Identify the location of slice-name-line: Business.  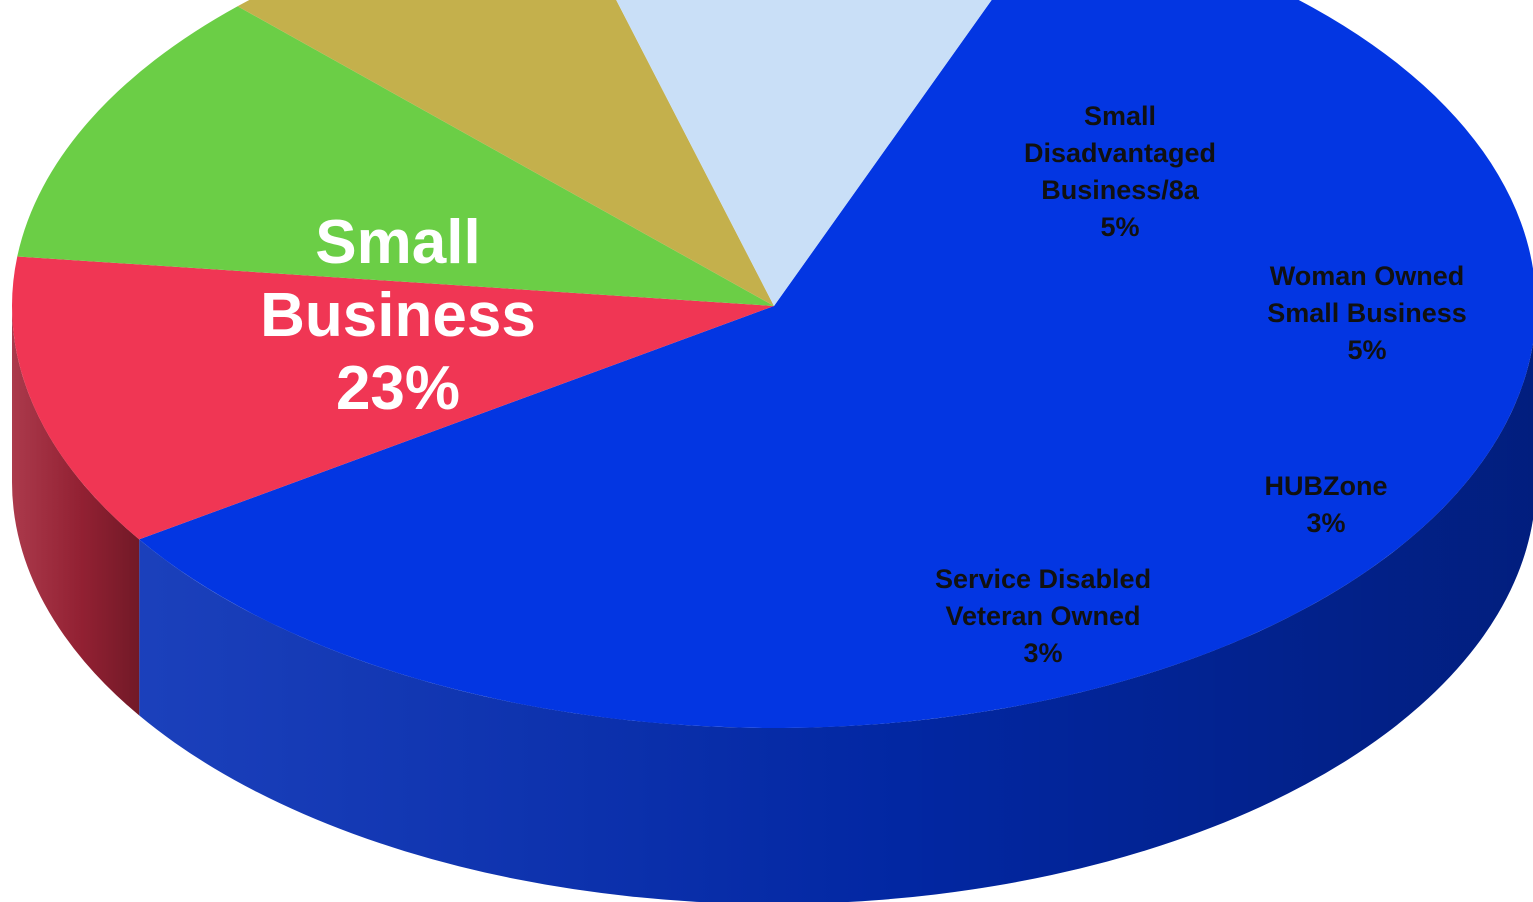
(398, 315).